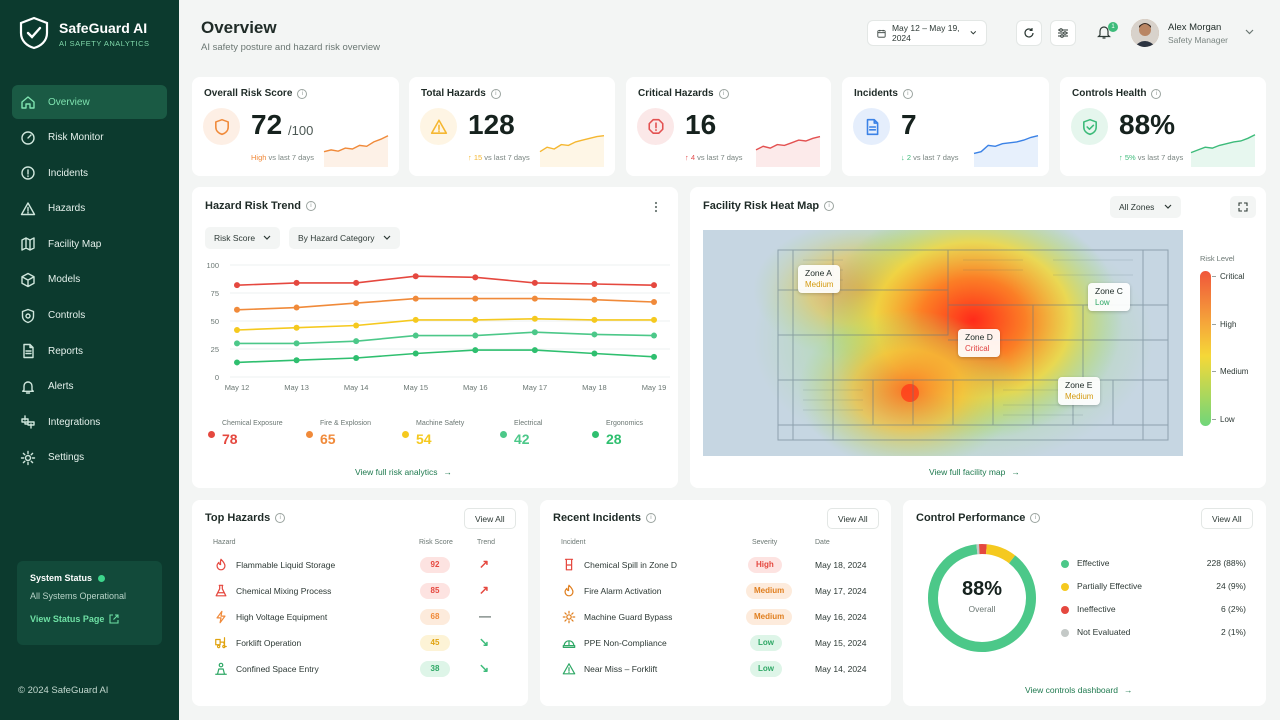 Image resolution: width=1280 pixels, height=720 pixels. I want to click on kpi-card-total-hazards: Total Hazards i 128 ↑ 15 vs last 7 days, so click(512, 126).